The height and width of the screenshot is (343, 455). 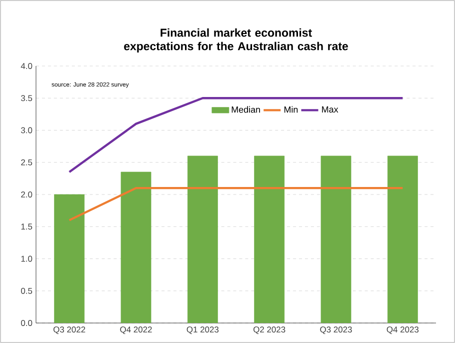 What do you see at coordinates (26, 259) in the screenshot?
I see `y-tick-label: 1.0` at bounding box center [26, 259].